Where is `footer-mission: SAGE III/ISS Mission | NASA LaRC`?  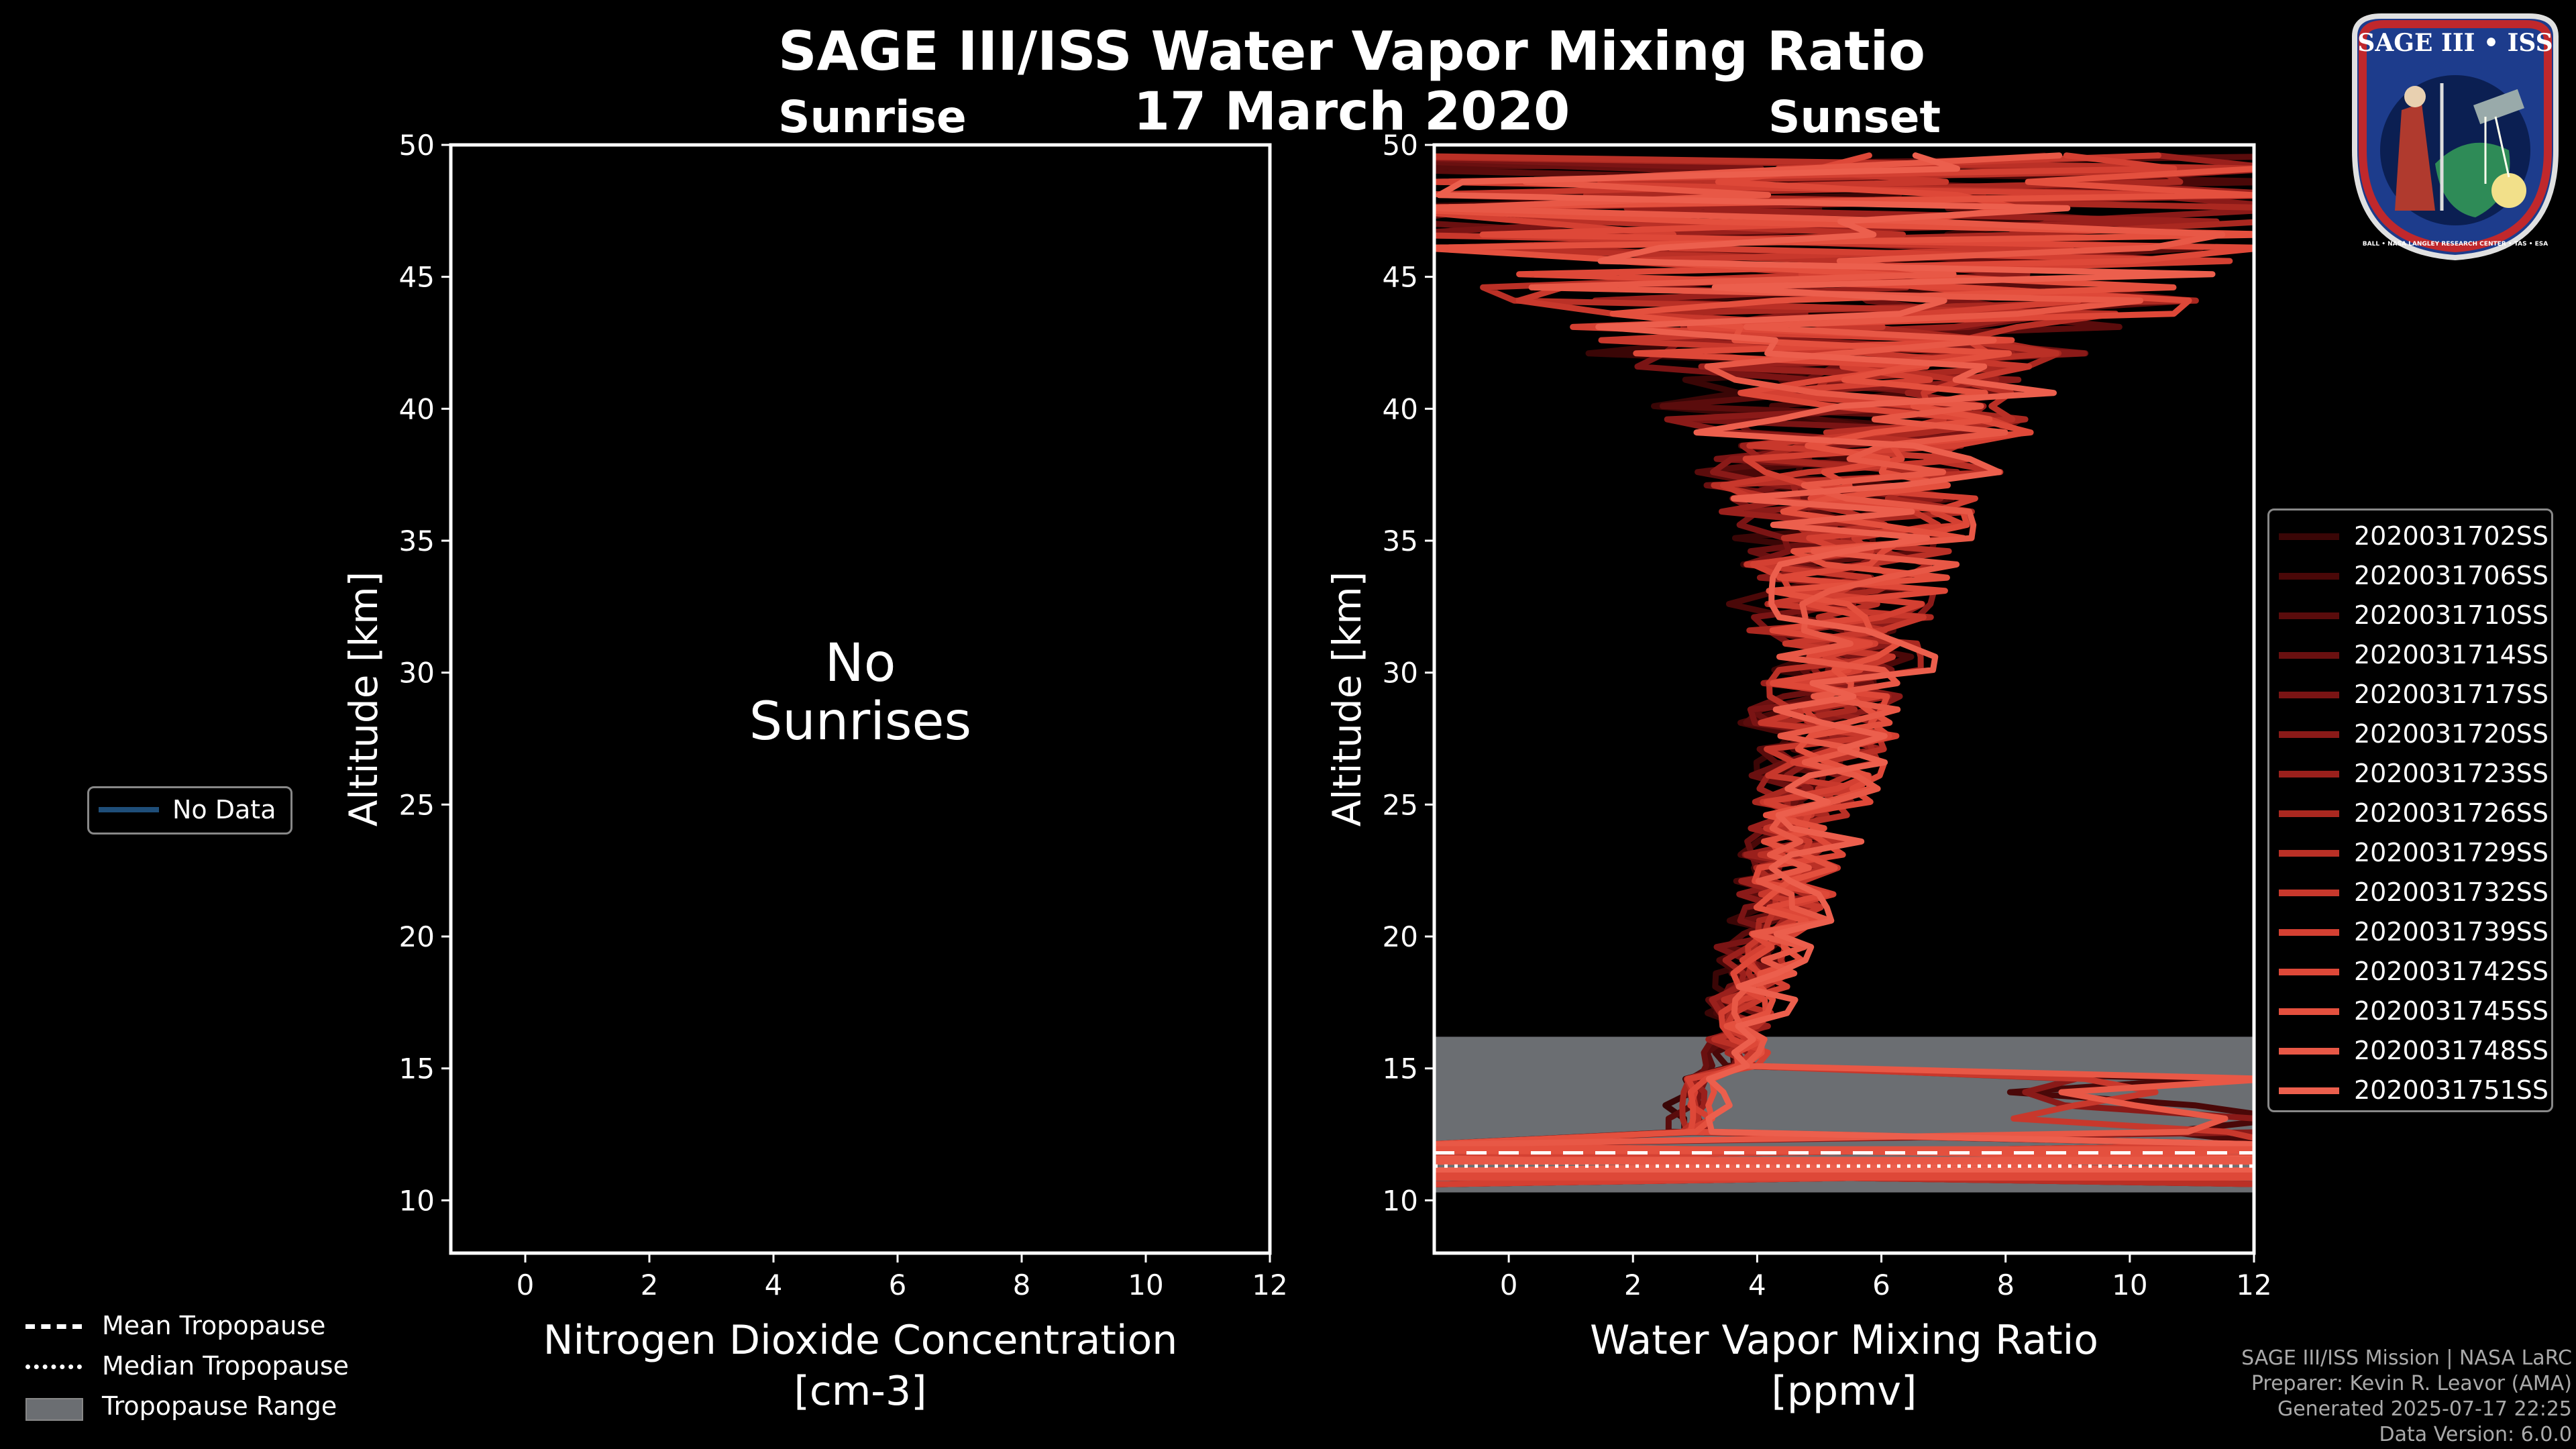
footer-mission: SAGE III/ISS Mission | NASA LaRC is located at coordinates (2406, 1358).